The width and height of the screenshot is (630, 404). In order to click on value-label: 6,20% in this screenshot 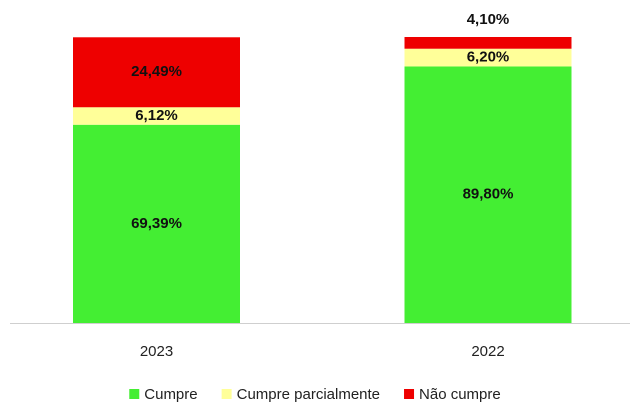, I will do `click(488, 57)`.